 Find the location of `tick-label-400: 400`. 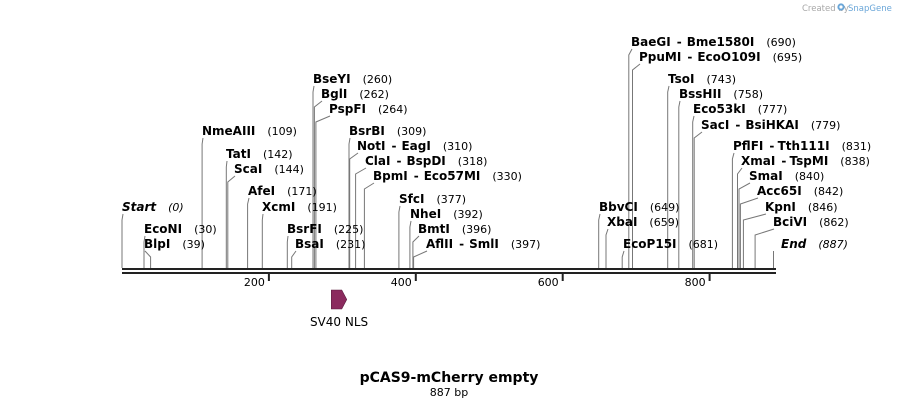

tick-label-400: 400 is located at coordinates (401, 282).